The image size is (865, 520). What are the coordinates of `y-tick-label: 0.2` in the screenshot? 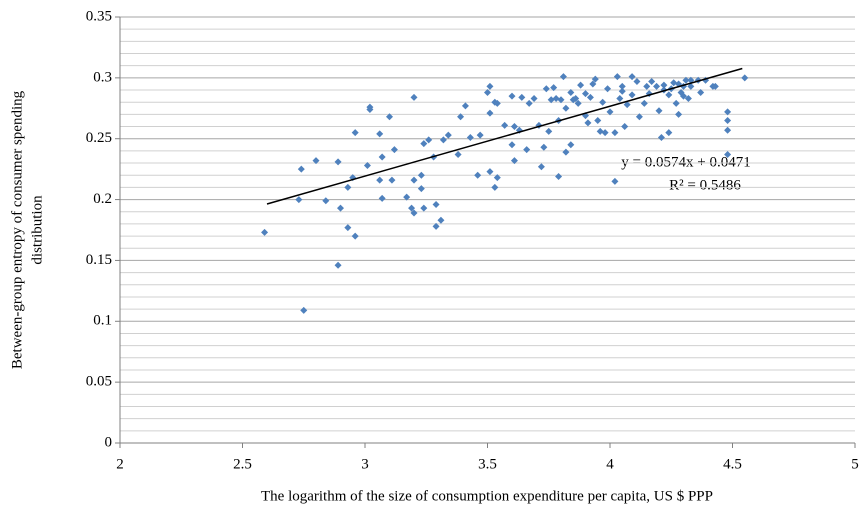 It's located at (102, 199).